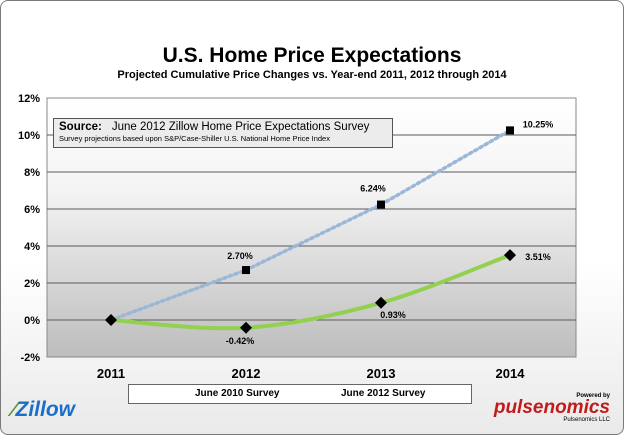 Image resolution: width=624 pixels, height=435 pixels. Describe the element at coordinates (511, 373) in the screenshot. I see `x-tick-label: 2014` at that location.